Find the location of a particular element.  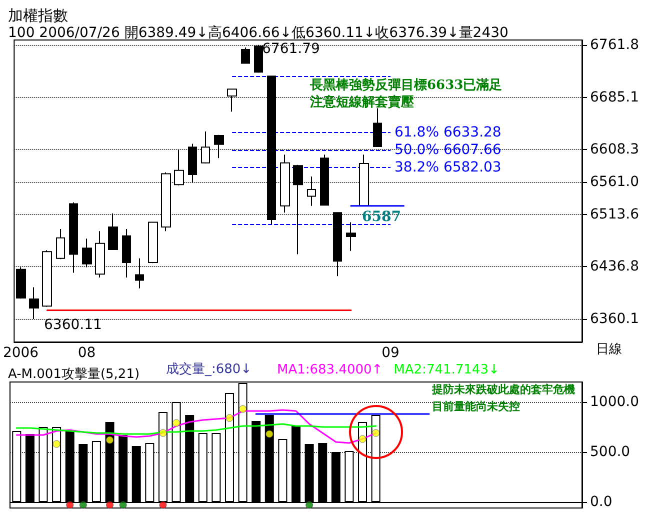

y-tick-label: 6608.3 is located at coordinates (614, 150).